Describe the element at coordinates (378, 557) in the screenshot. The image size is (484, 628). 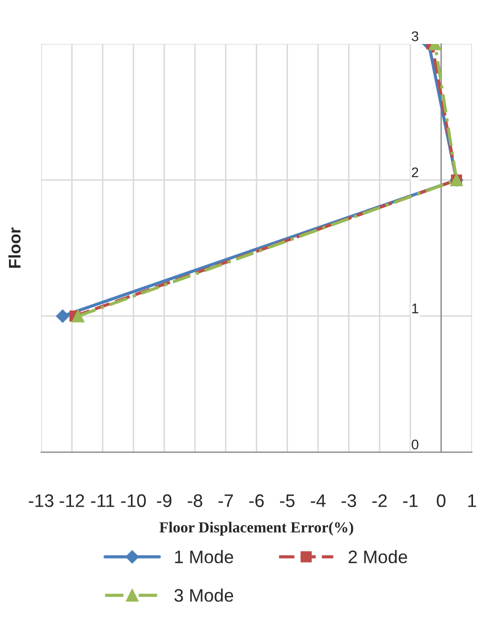
I see `legend-label: 2 Mode` at that location.